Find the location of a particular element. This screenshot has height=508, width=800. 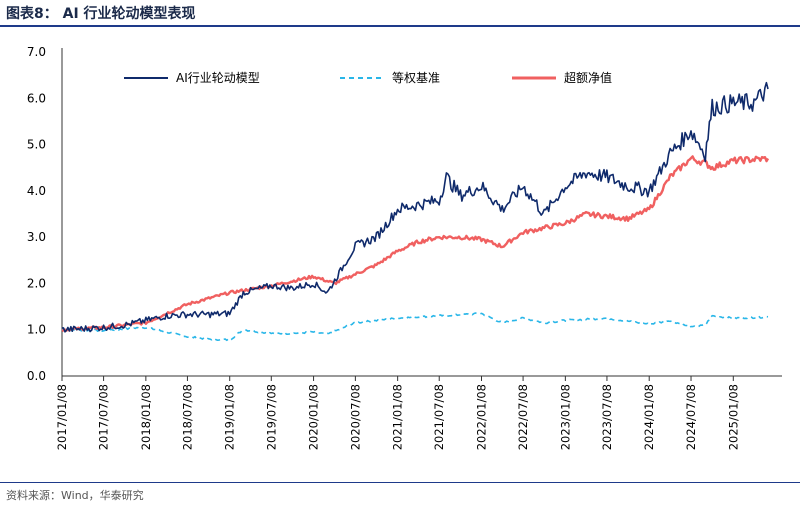

x-tick-label: 2023/07/08 is located at coordinates (607, 417).